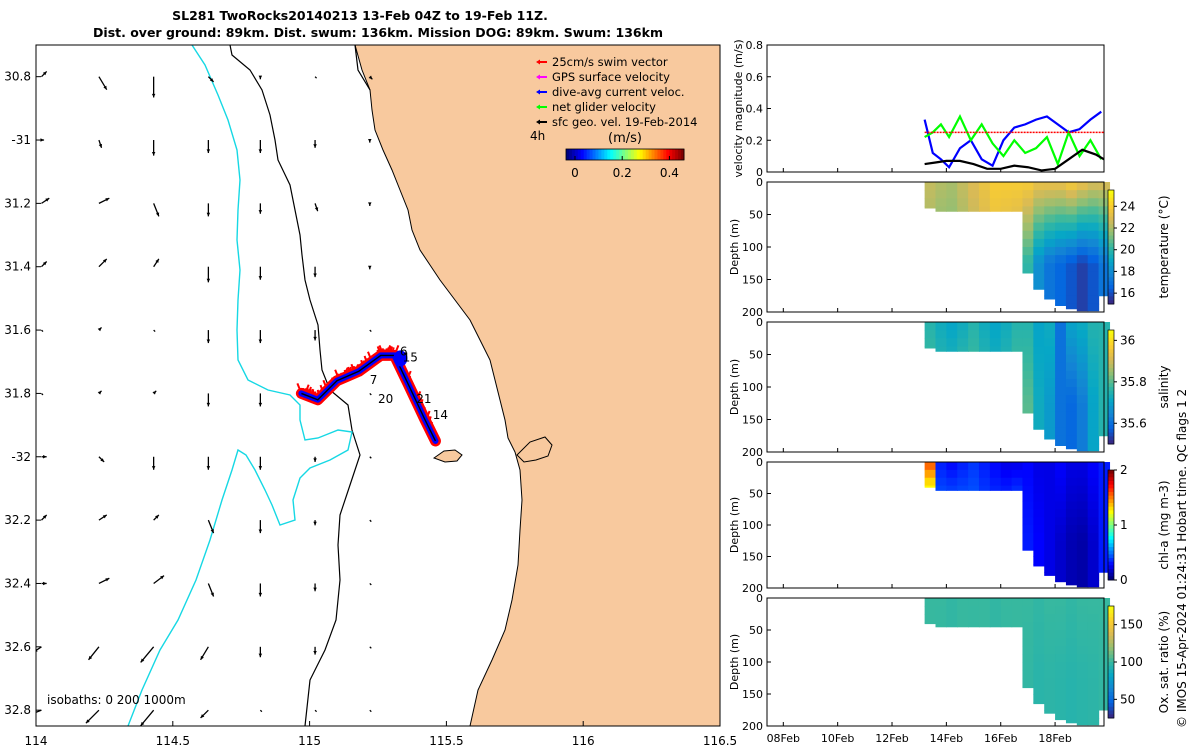 The width and height of the screenshot is (1200, 750). I want to click on depth-axis-label: Depth (m), so click(734, 525).